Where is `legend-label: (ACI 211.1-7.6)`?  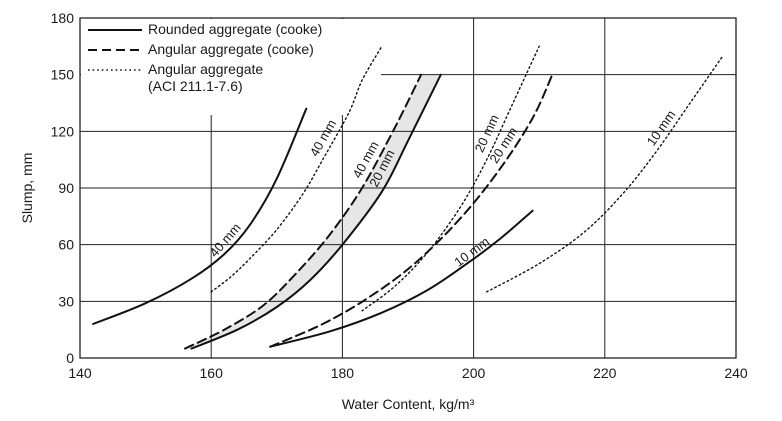 legend-label: (ACI 211.1-7.6) is located at coordinates (195, 86).